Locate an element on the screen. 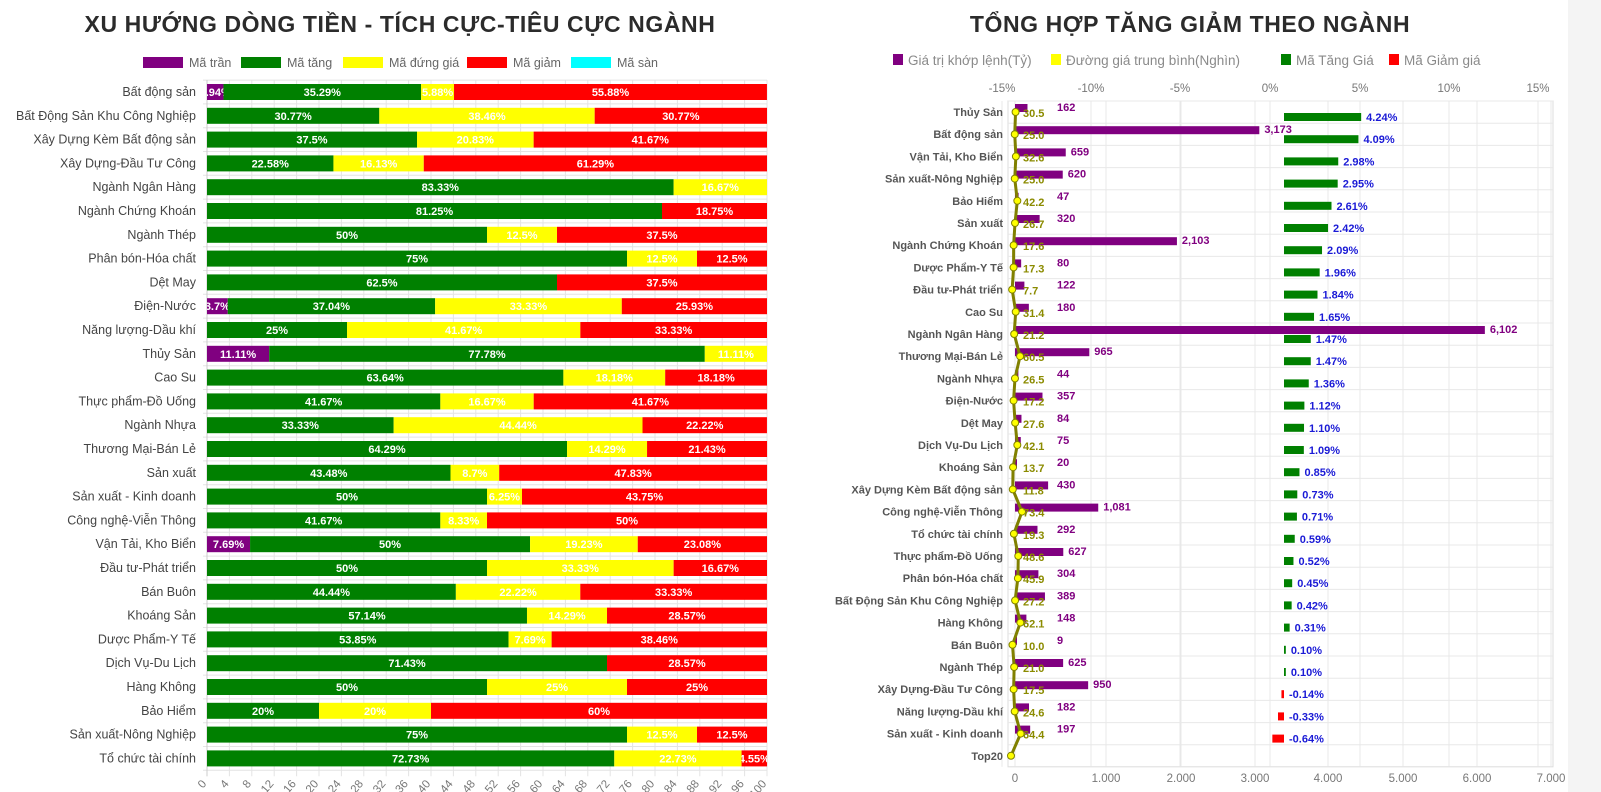  data-label-ma-giam: 22.22% is located at coordinates (705, 426).